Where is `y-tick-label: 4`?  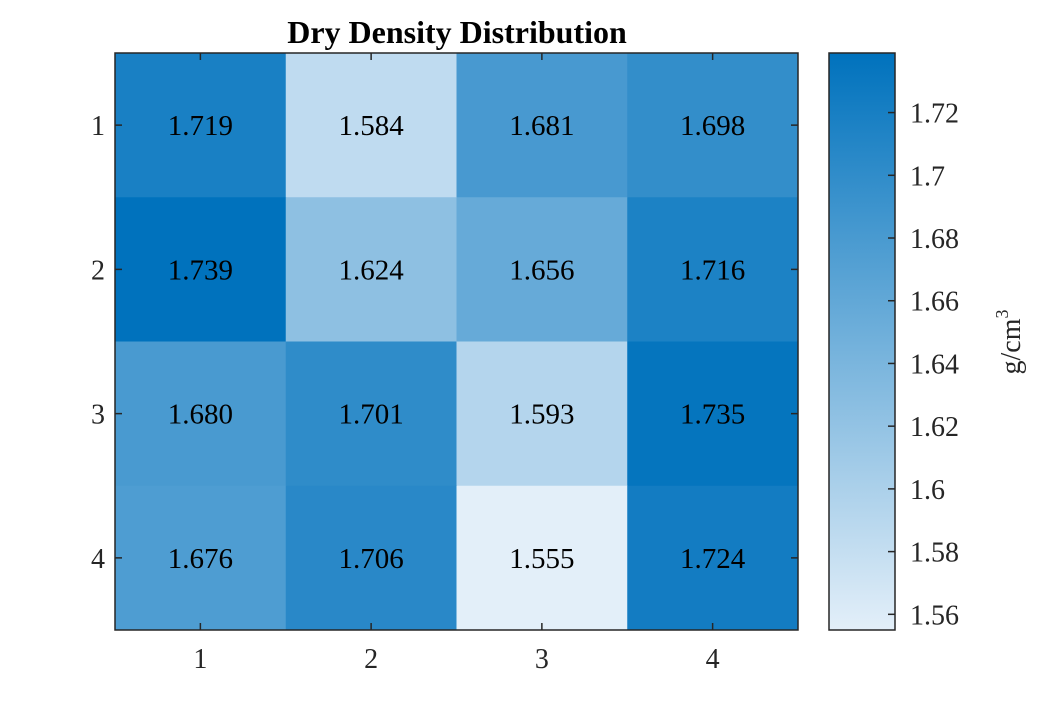 y-tick-label: 4 is located at coordinates (98, 559).